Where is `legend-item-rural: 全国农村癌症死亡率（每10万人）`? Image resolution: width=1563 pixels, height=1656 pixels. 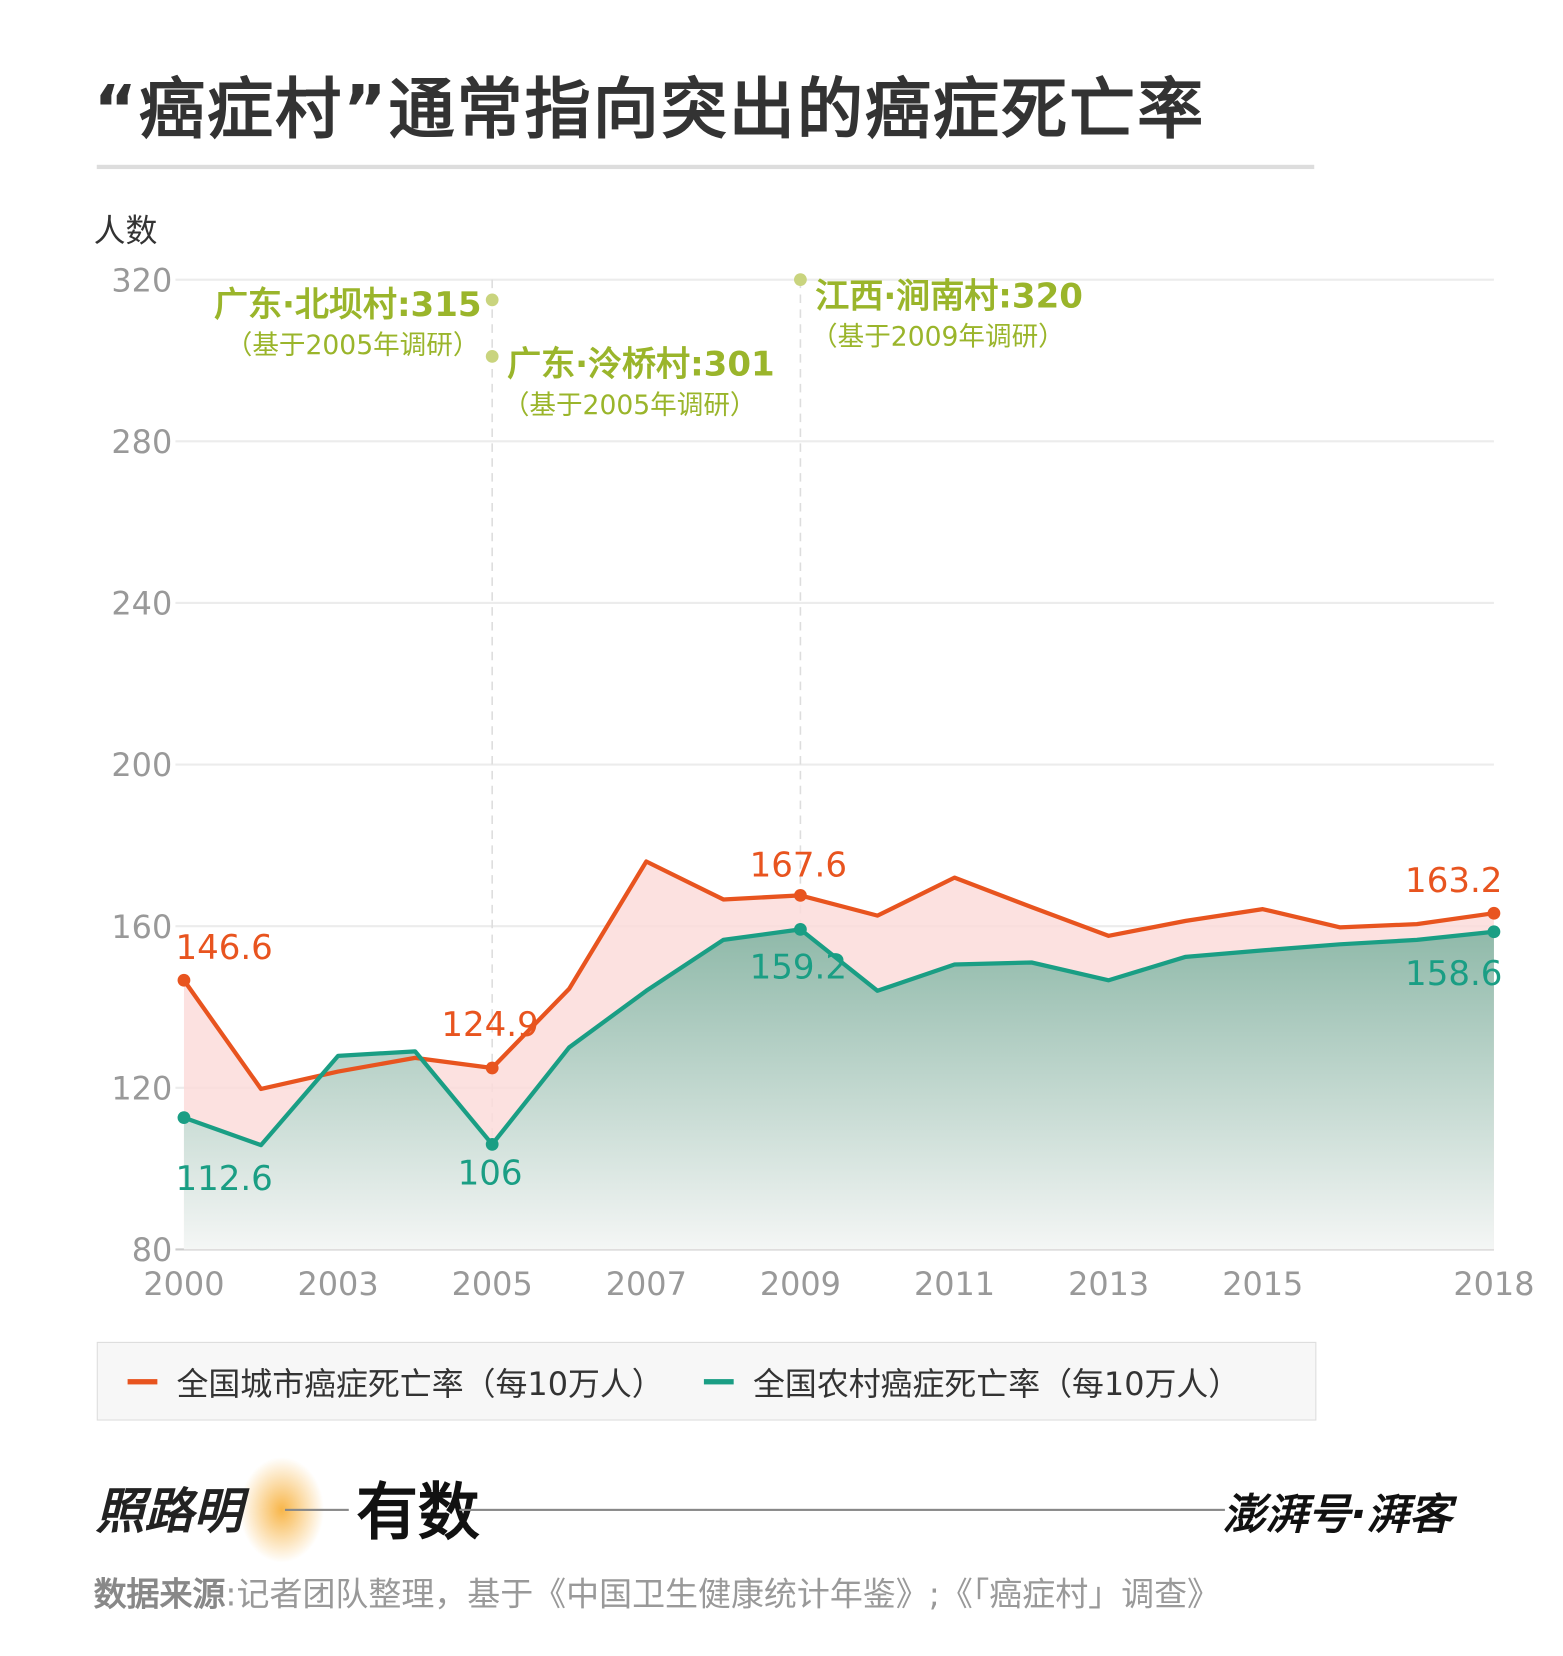 legend-item-rural: 全国农村癌症死亡率（每10万人） is located at coordinates (972, 1381).